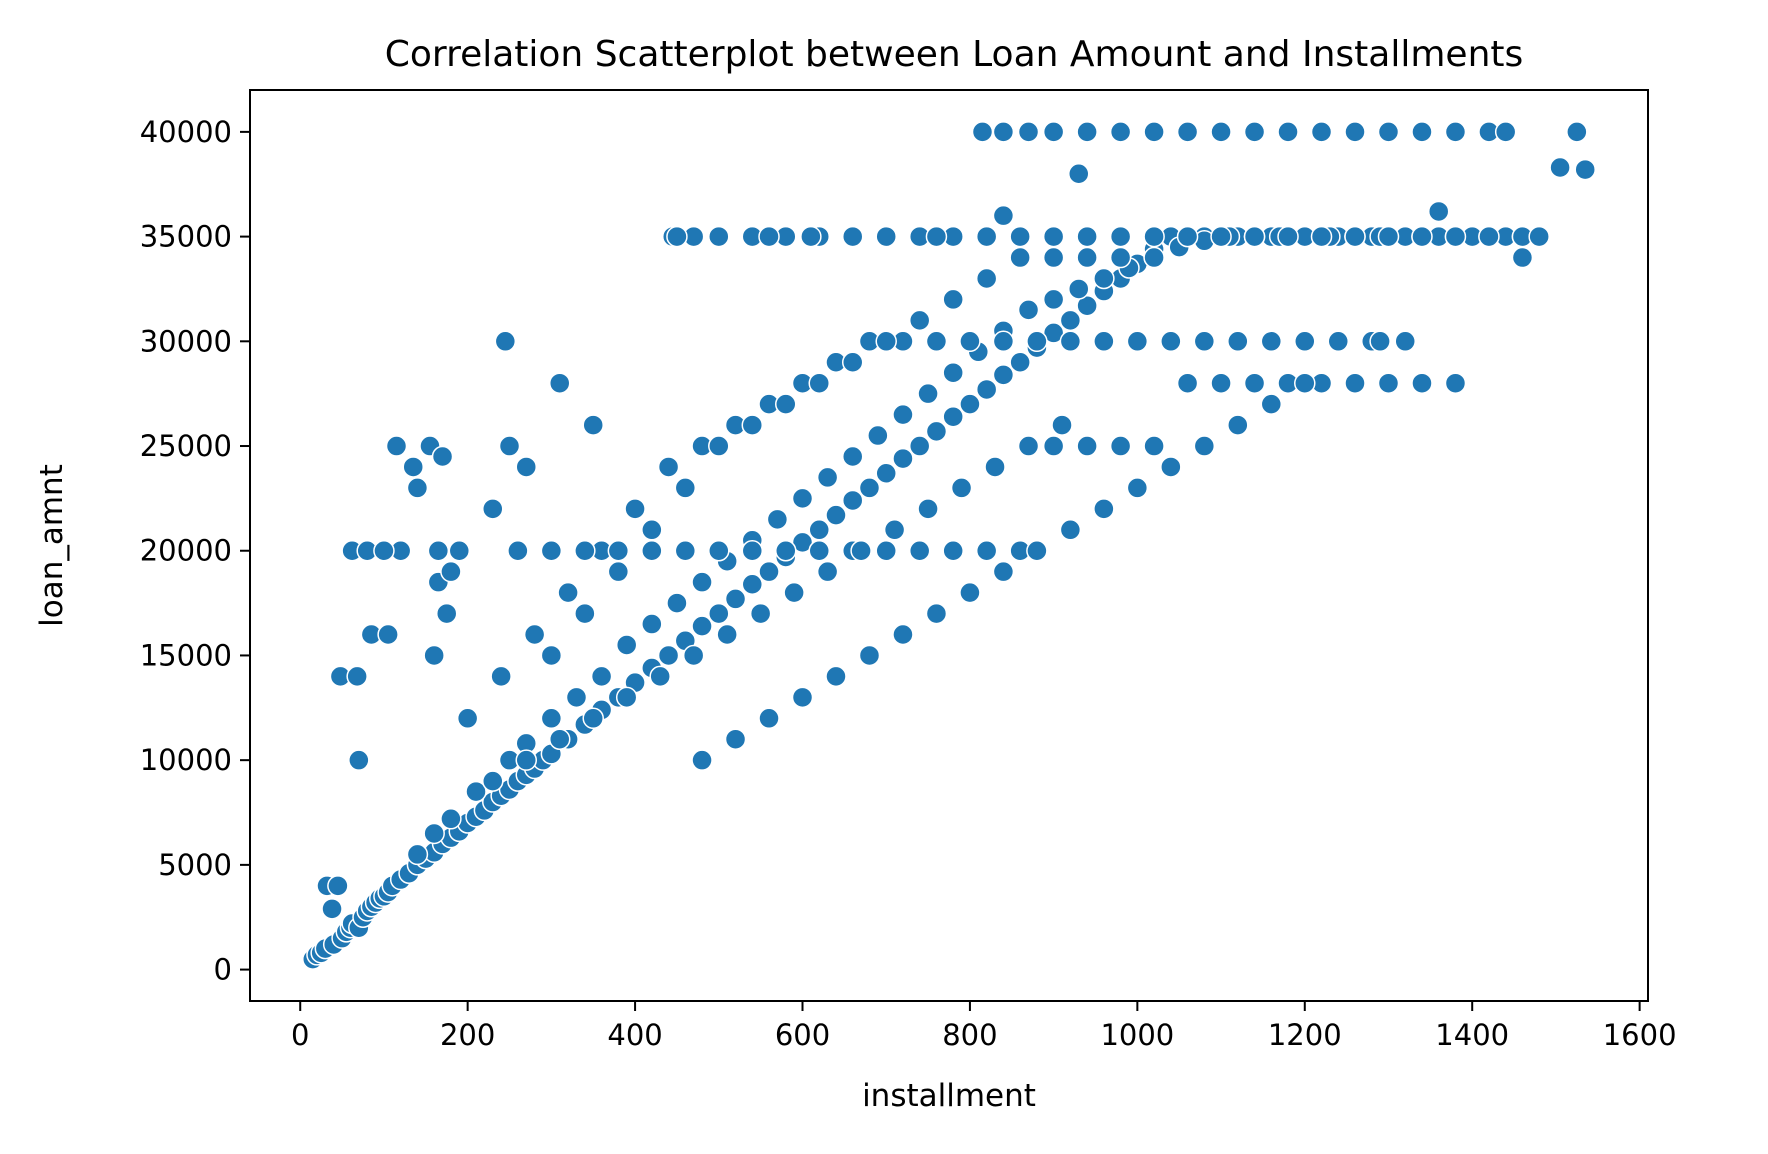 This screenshot has width=1768, height=1154. Describe the element at coordinates (969, 1035) in the screenshot. I see `x-tick-label: 800` at that location.